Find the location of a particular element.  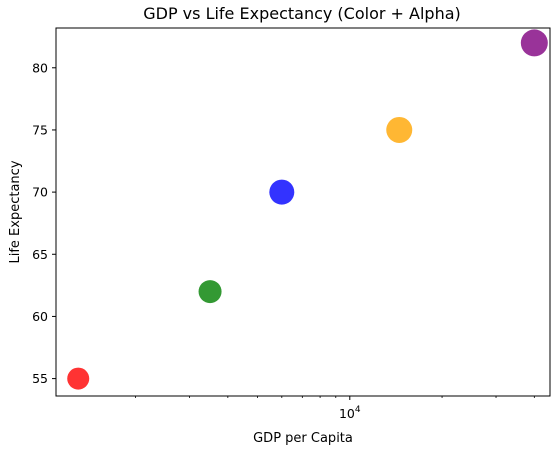

y-tick-label: 65 is located at coordinates (40, 254).